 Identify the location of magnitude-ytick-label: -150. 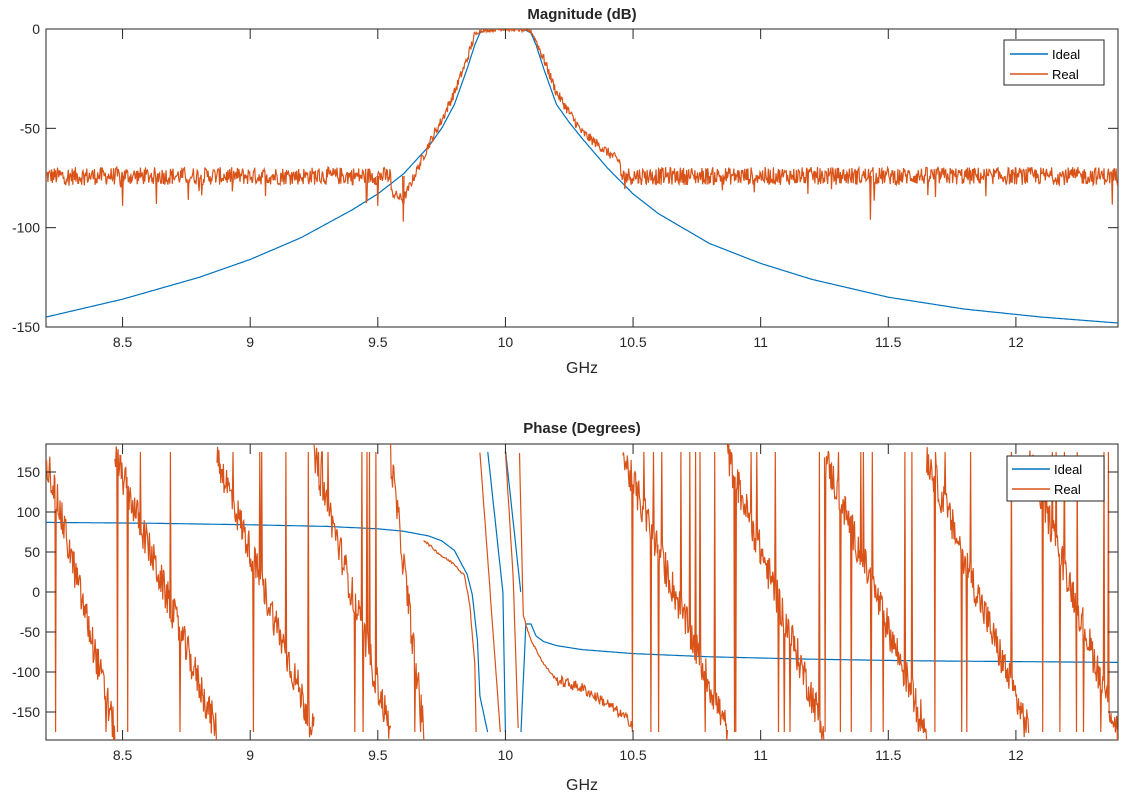
(26, 327).